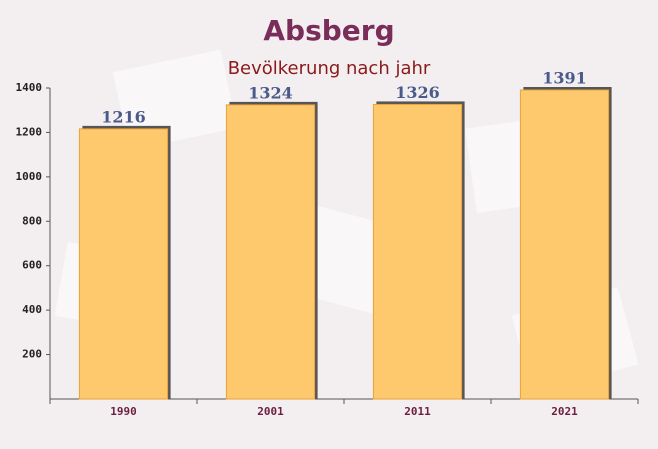 The width and height of the screenshot is (658, 449). I want to click on y-tick-label: 400, so click(32, 309).